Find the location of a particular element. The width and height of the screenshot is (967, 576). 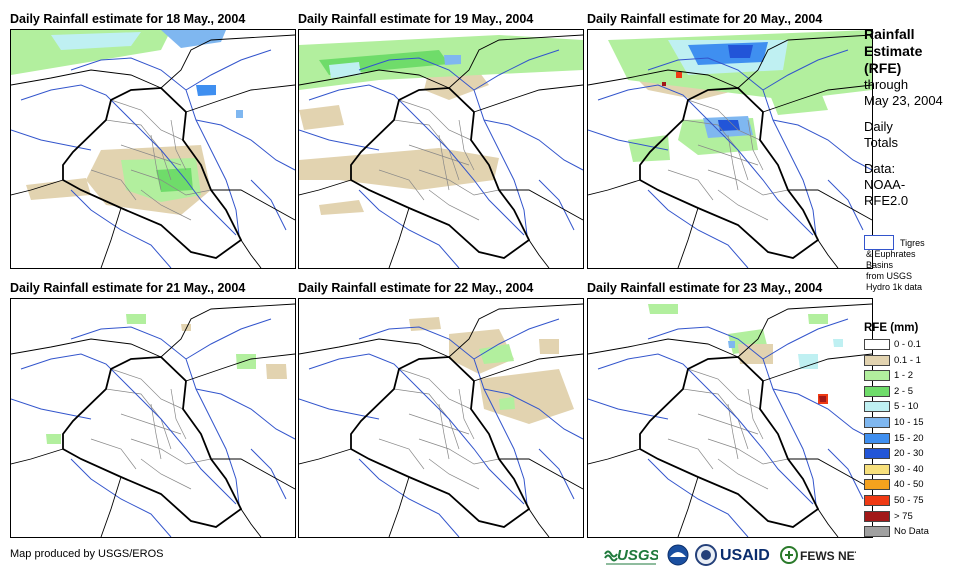

fews-net-logo-text: FEWS NET is located at coordinates (828, 556).